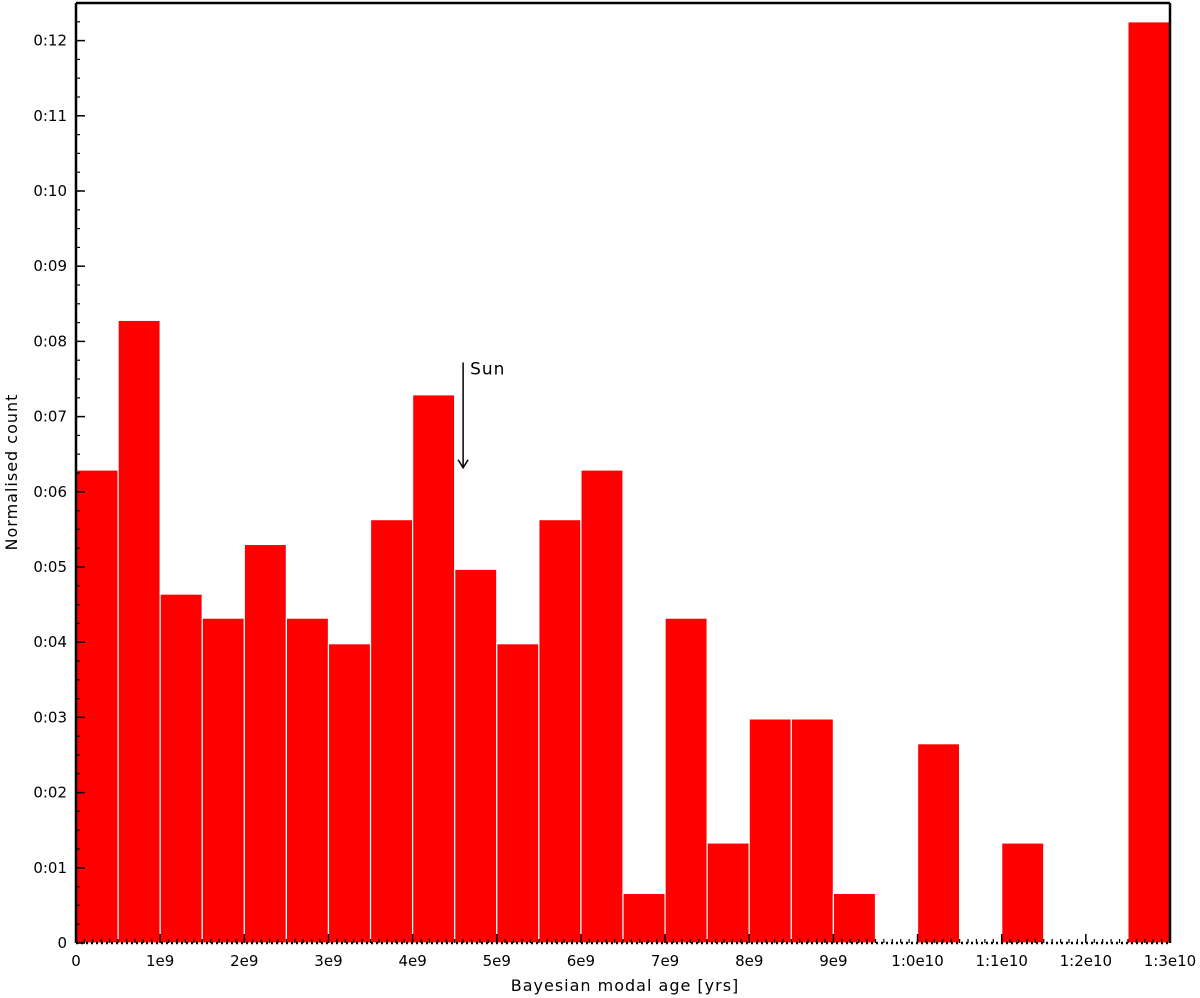 The height and width of the screenshot is (998, 1200). What do you see at coordinates (917, 961) in the screenshot?
I see `x-tick-label: 1:0e10` at bounding box center [917, 961].